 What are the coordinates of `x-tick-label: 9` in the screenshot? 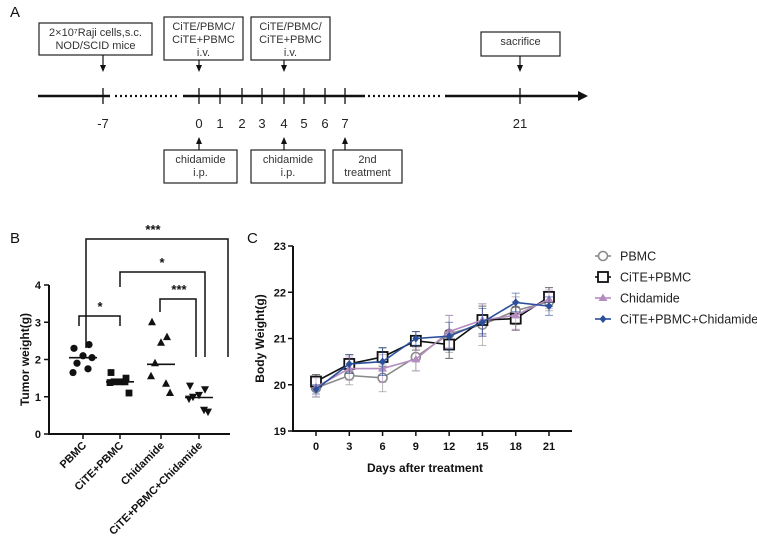 It's located at (416, 447).